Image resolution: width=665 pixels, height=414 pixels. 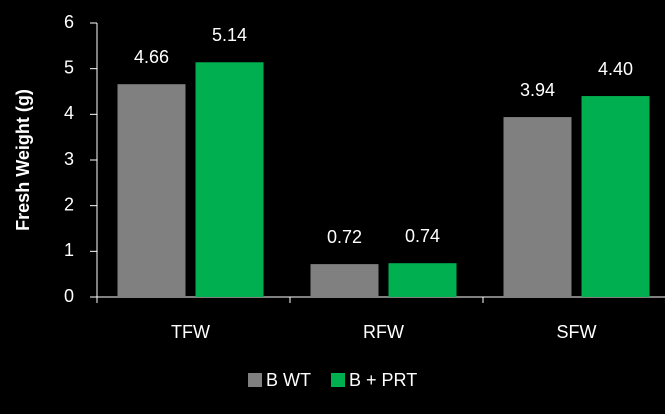 What do you see at coordinates (422, 236) in the screenshot?
I see `data-label: 0.74` at bounding box center [422, 236].